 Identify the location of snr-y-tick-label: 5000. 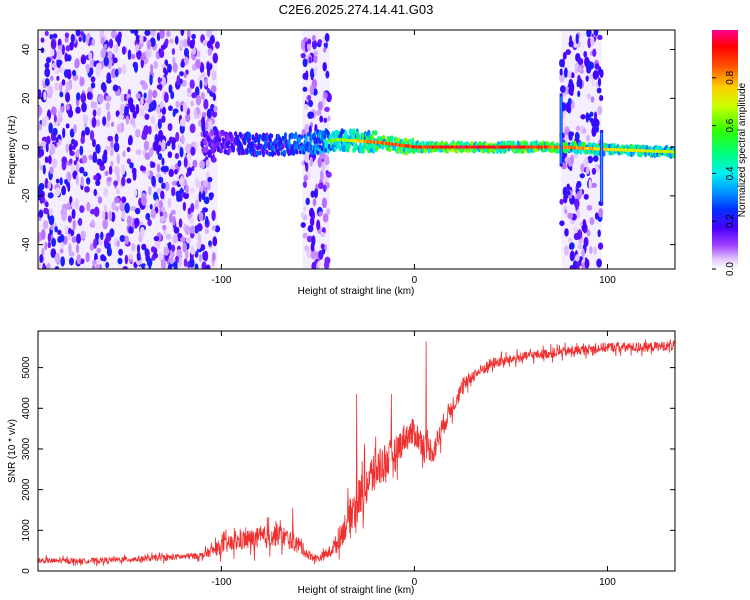
(26, 367).